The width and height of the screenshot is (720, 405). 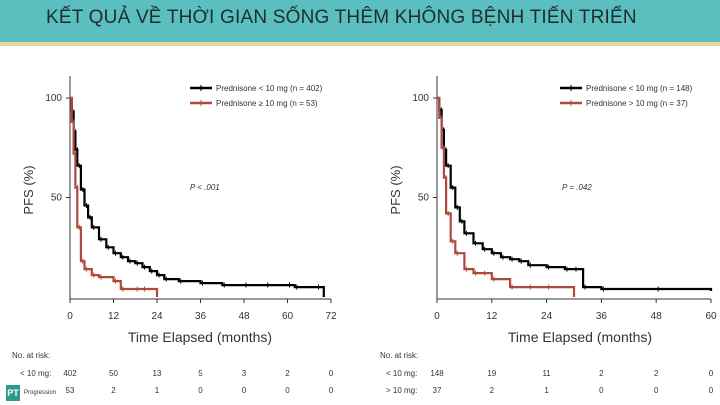 What do you see at coordinates (157, 373) in the screenshot?
I see `risk-count: 13` at bounding box center [157, 373].